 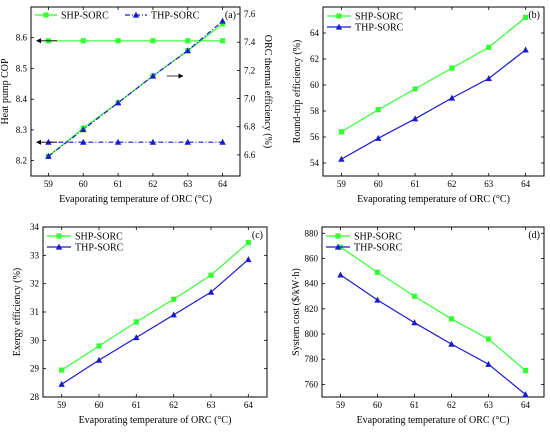 I want to click on plot-frame, so click(x=135, y=91).